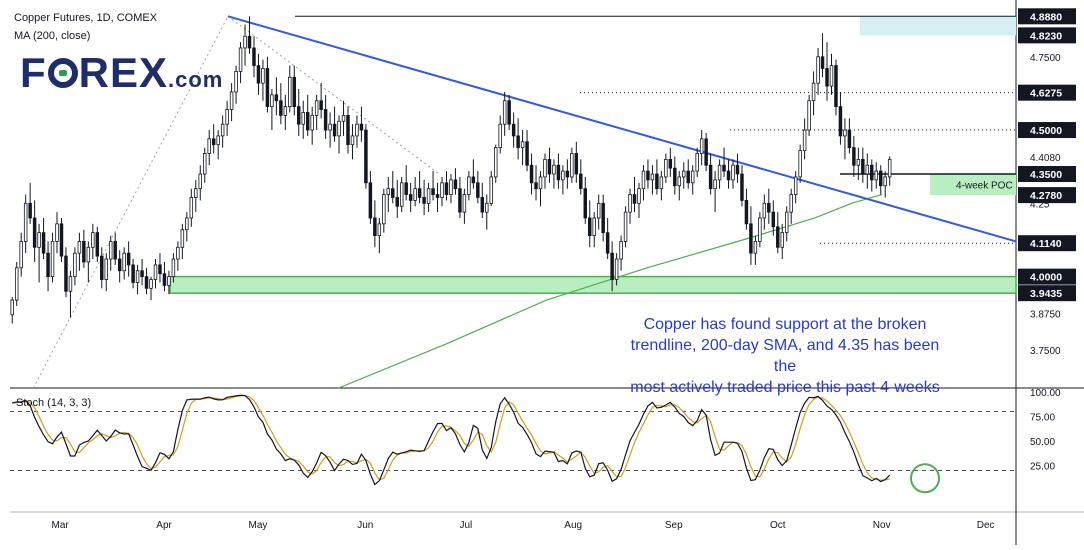 Image resolution: width=1084 pixels, height=550 pixels. What do you see at coordinates (1045, 393) in the screenshot?
I see `stoch-tick-label: 100.00` at bounding box center [1045, 393].